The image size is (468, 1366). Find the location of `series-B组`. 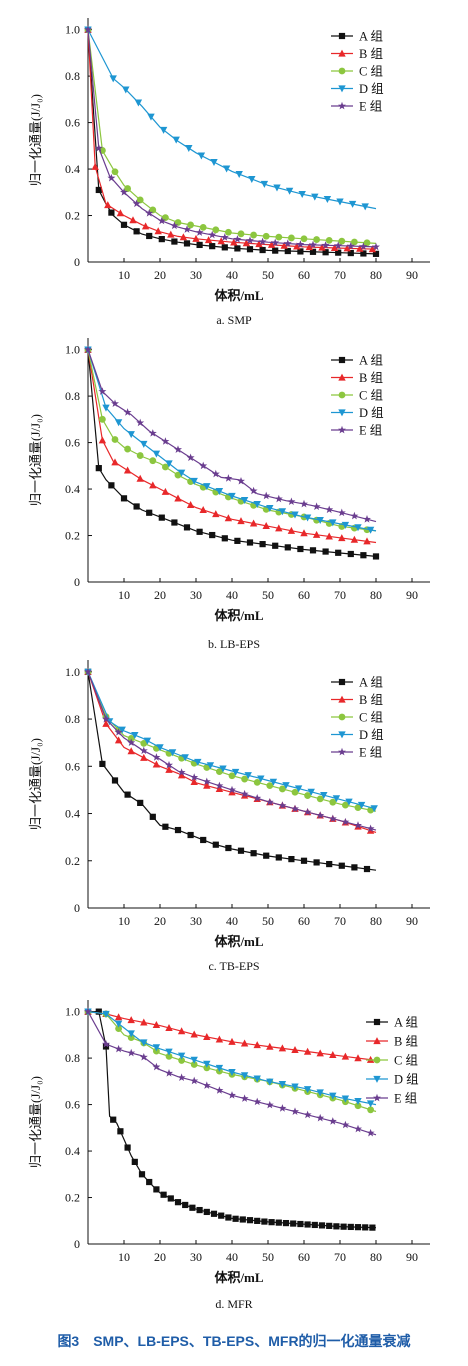

series-B组 is located at coordinates (230, 445).